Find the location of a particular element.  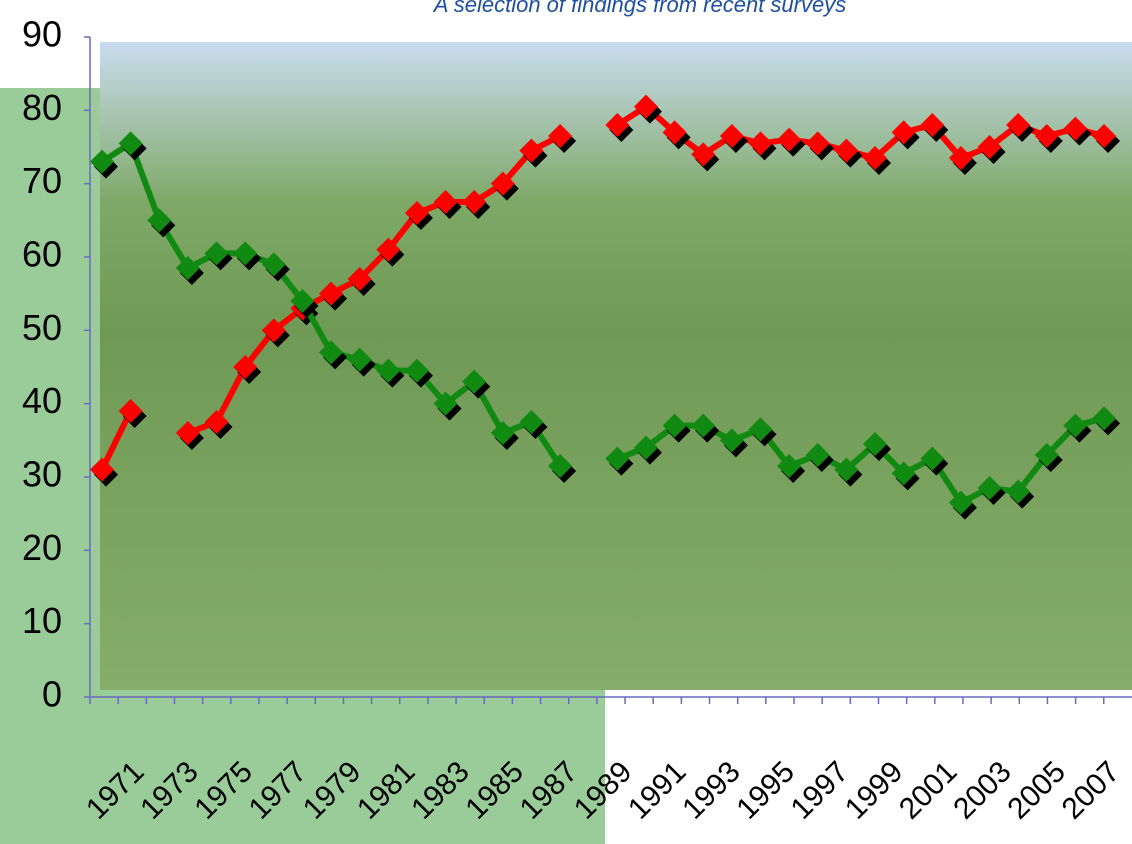

y-tick-label: 70 is located at coordinates (42, 180).